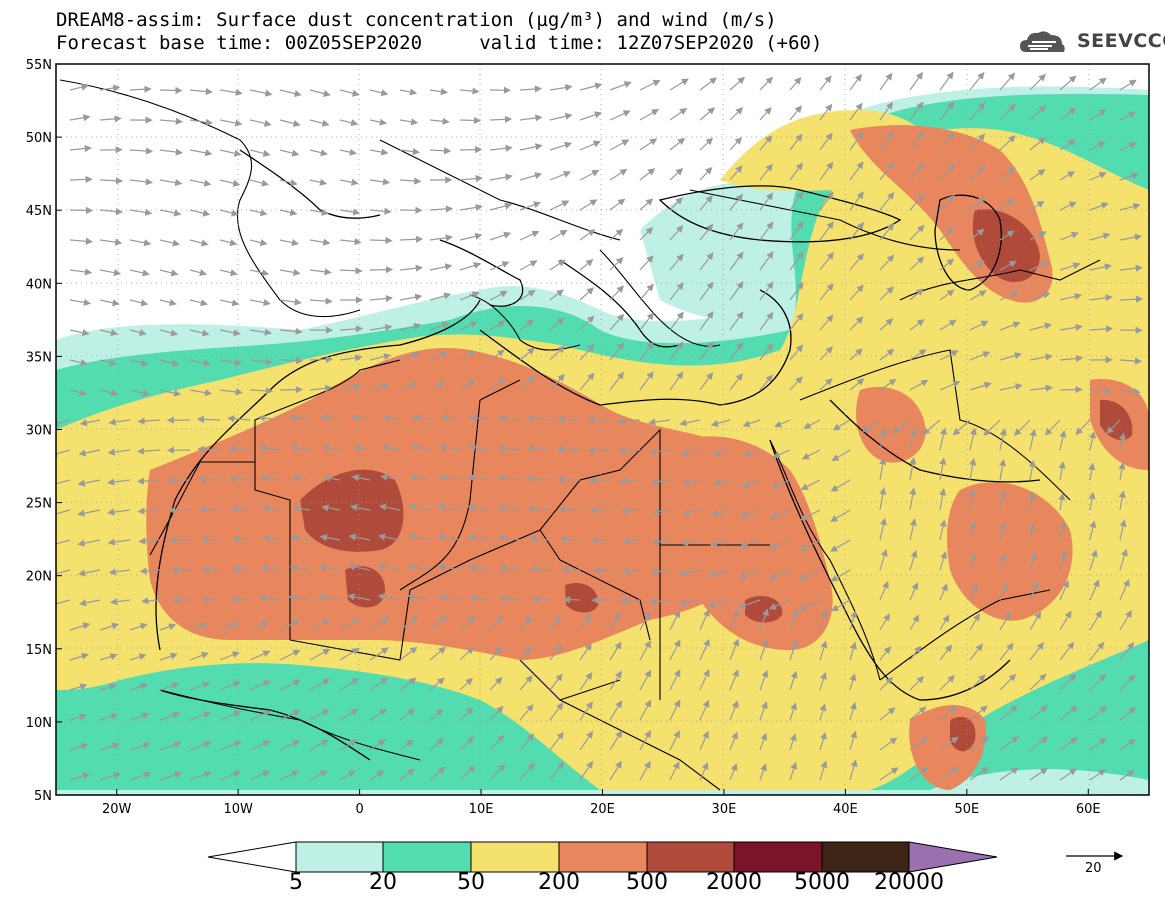 This screenshot has height=907, width=1165. What do you see at coordinates (966, 809) in the screenshot?
I see `lon-tick-label: 50E` at bounding box center [966, 809].